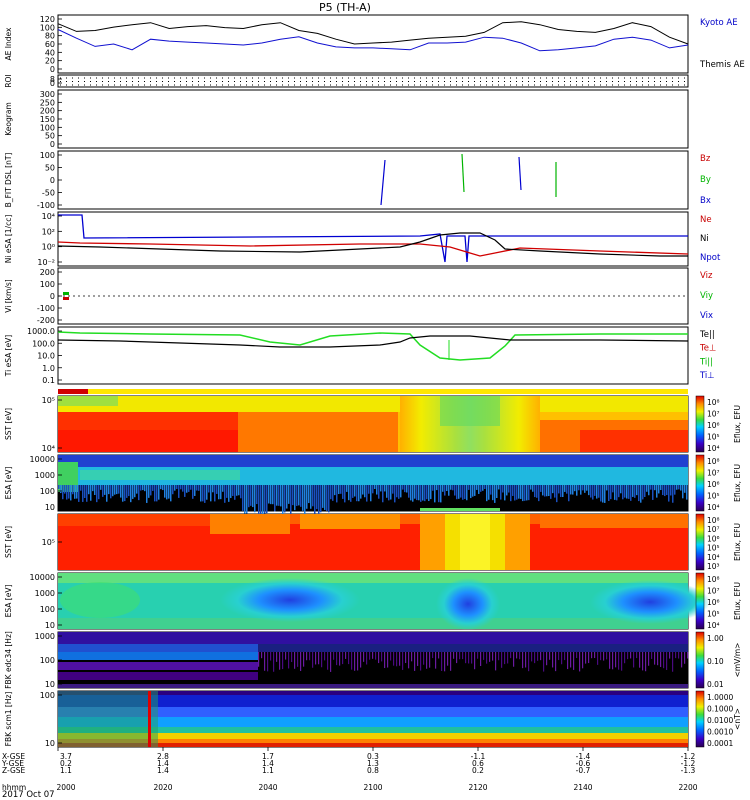  What do you see at coordinates (42, 459) in the screenshot?
I see `ytick-esa_e: 10000` at bounding box center [42, 459].